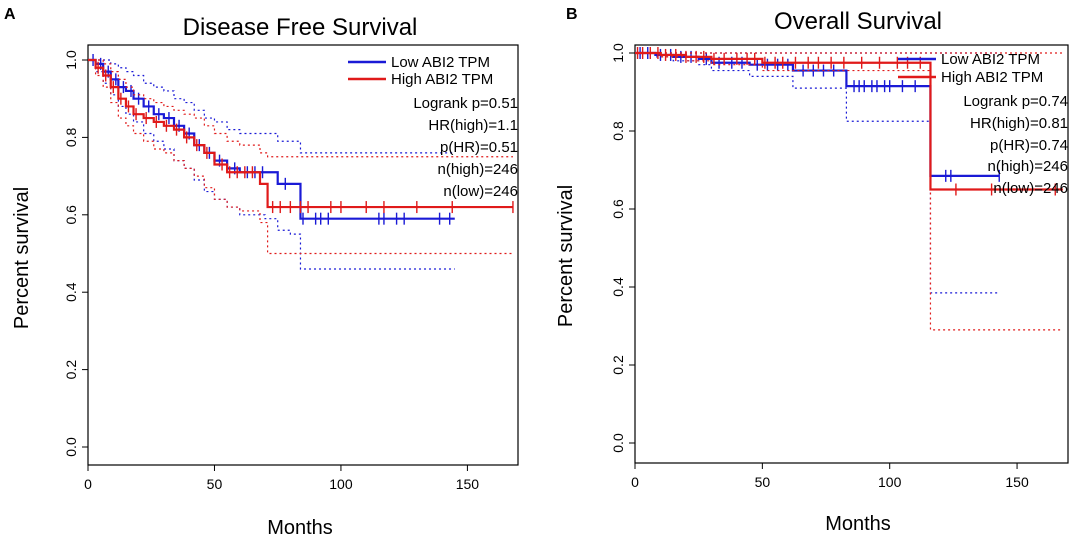 The image size is (1084, 549). I want to click on ci-upper-high, so click(300, 108).